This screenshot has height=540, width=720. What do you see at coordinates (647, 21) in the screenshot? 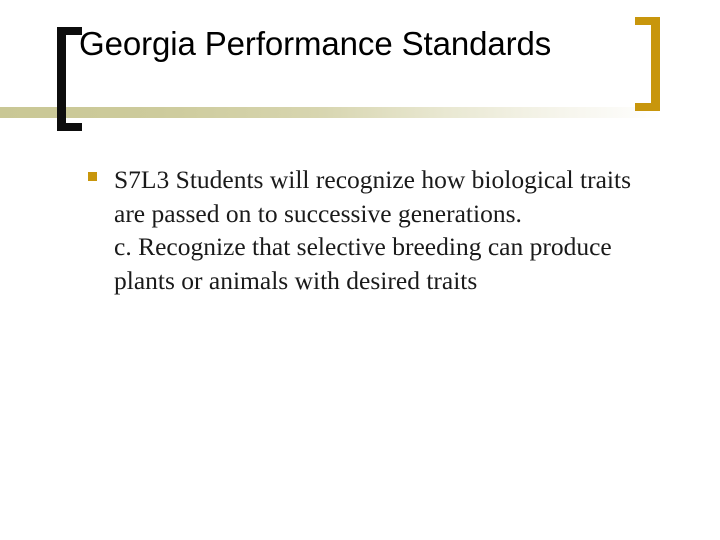
I see `right-bracket-top-arm` at bounding box center [647, 21].